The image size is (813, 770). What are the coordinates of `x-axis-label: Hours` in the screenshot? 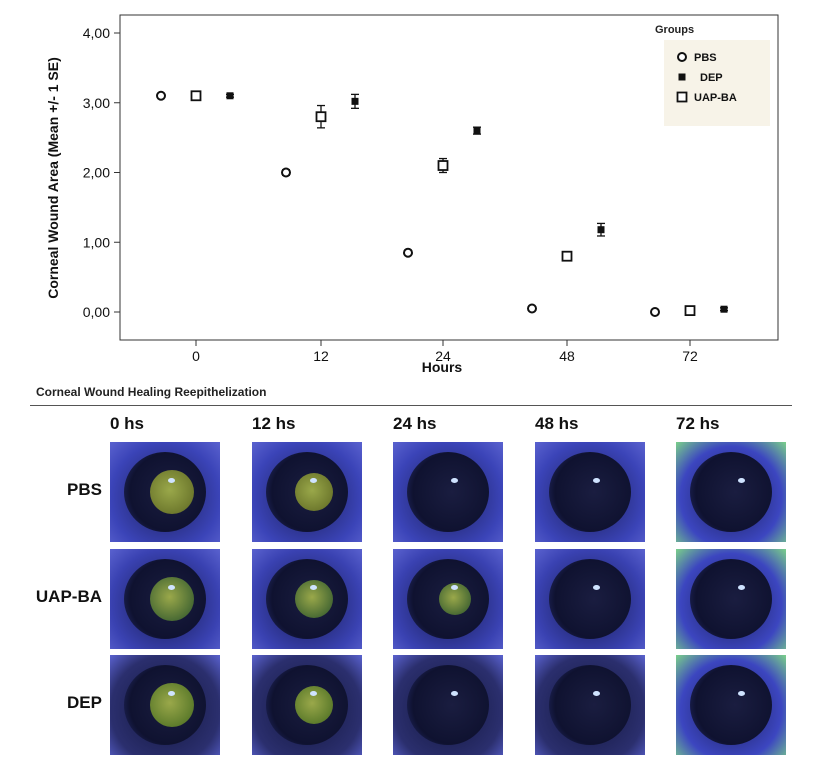 It's located at (442, 367).